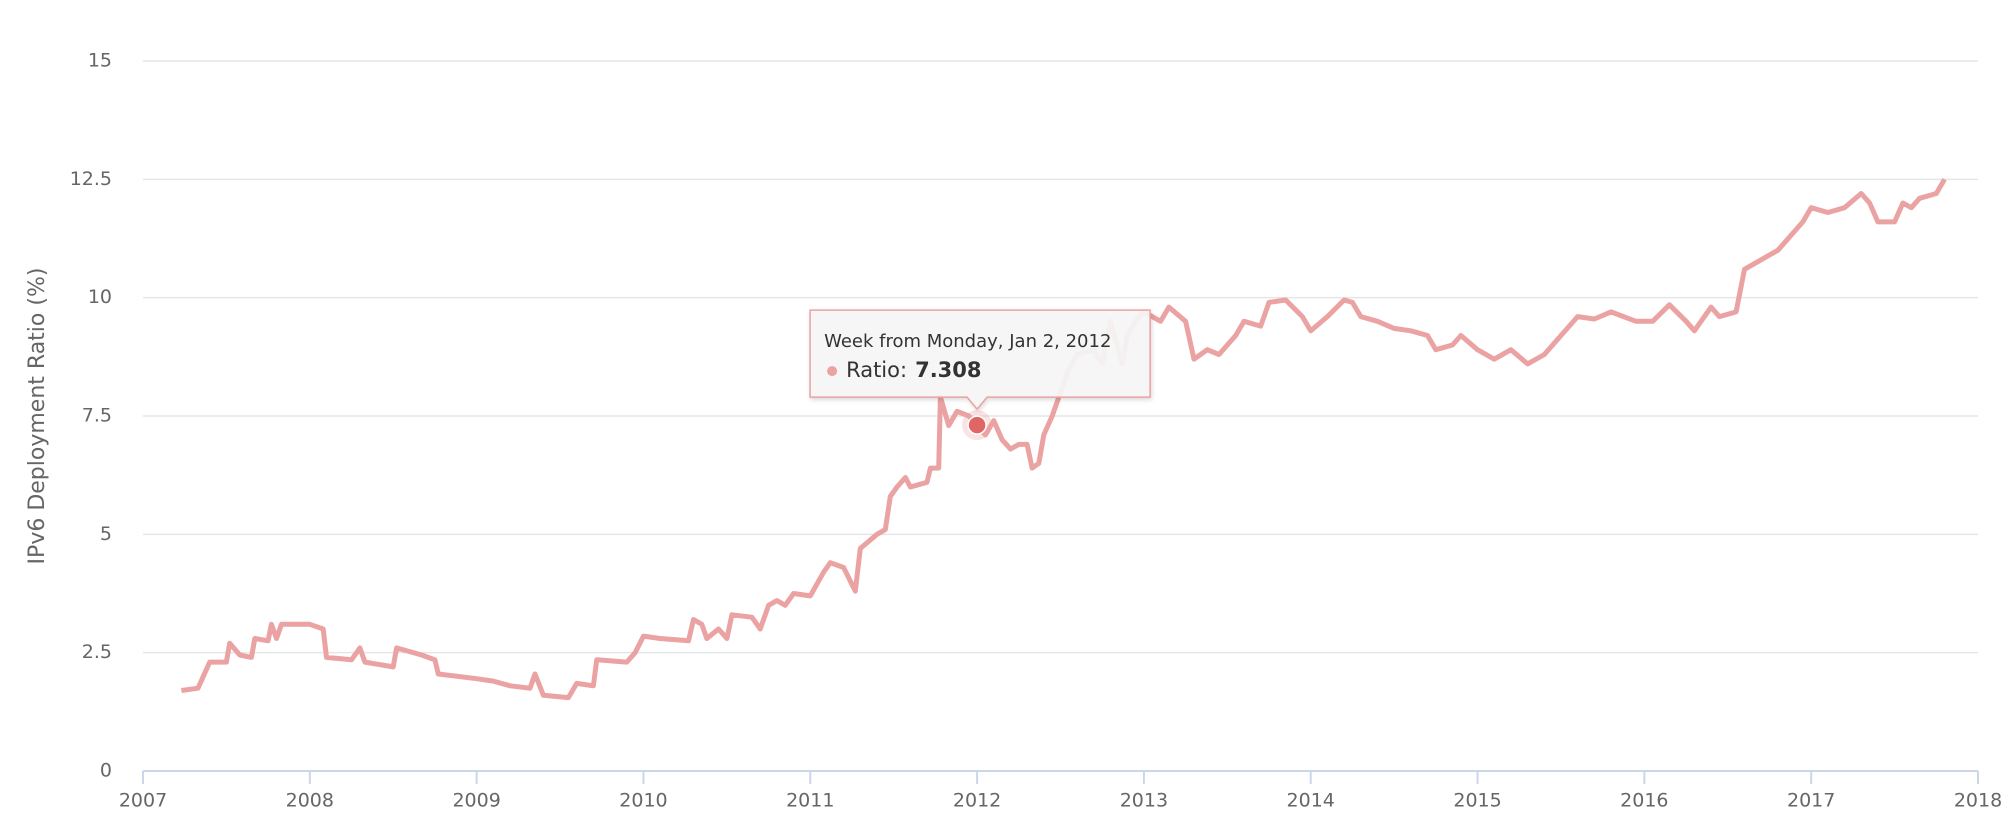 Image resolution: width=2004 pixels, height=834 pixels. What do you see at coordinates (977, 425) in the screenshot?
I see `hover-point` at bounding box center [977, 425].